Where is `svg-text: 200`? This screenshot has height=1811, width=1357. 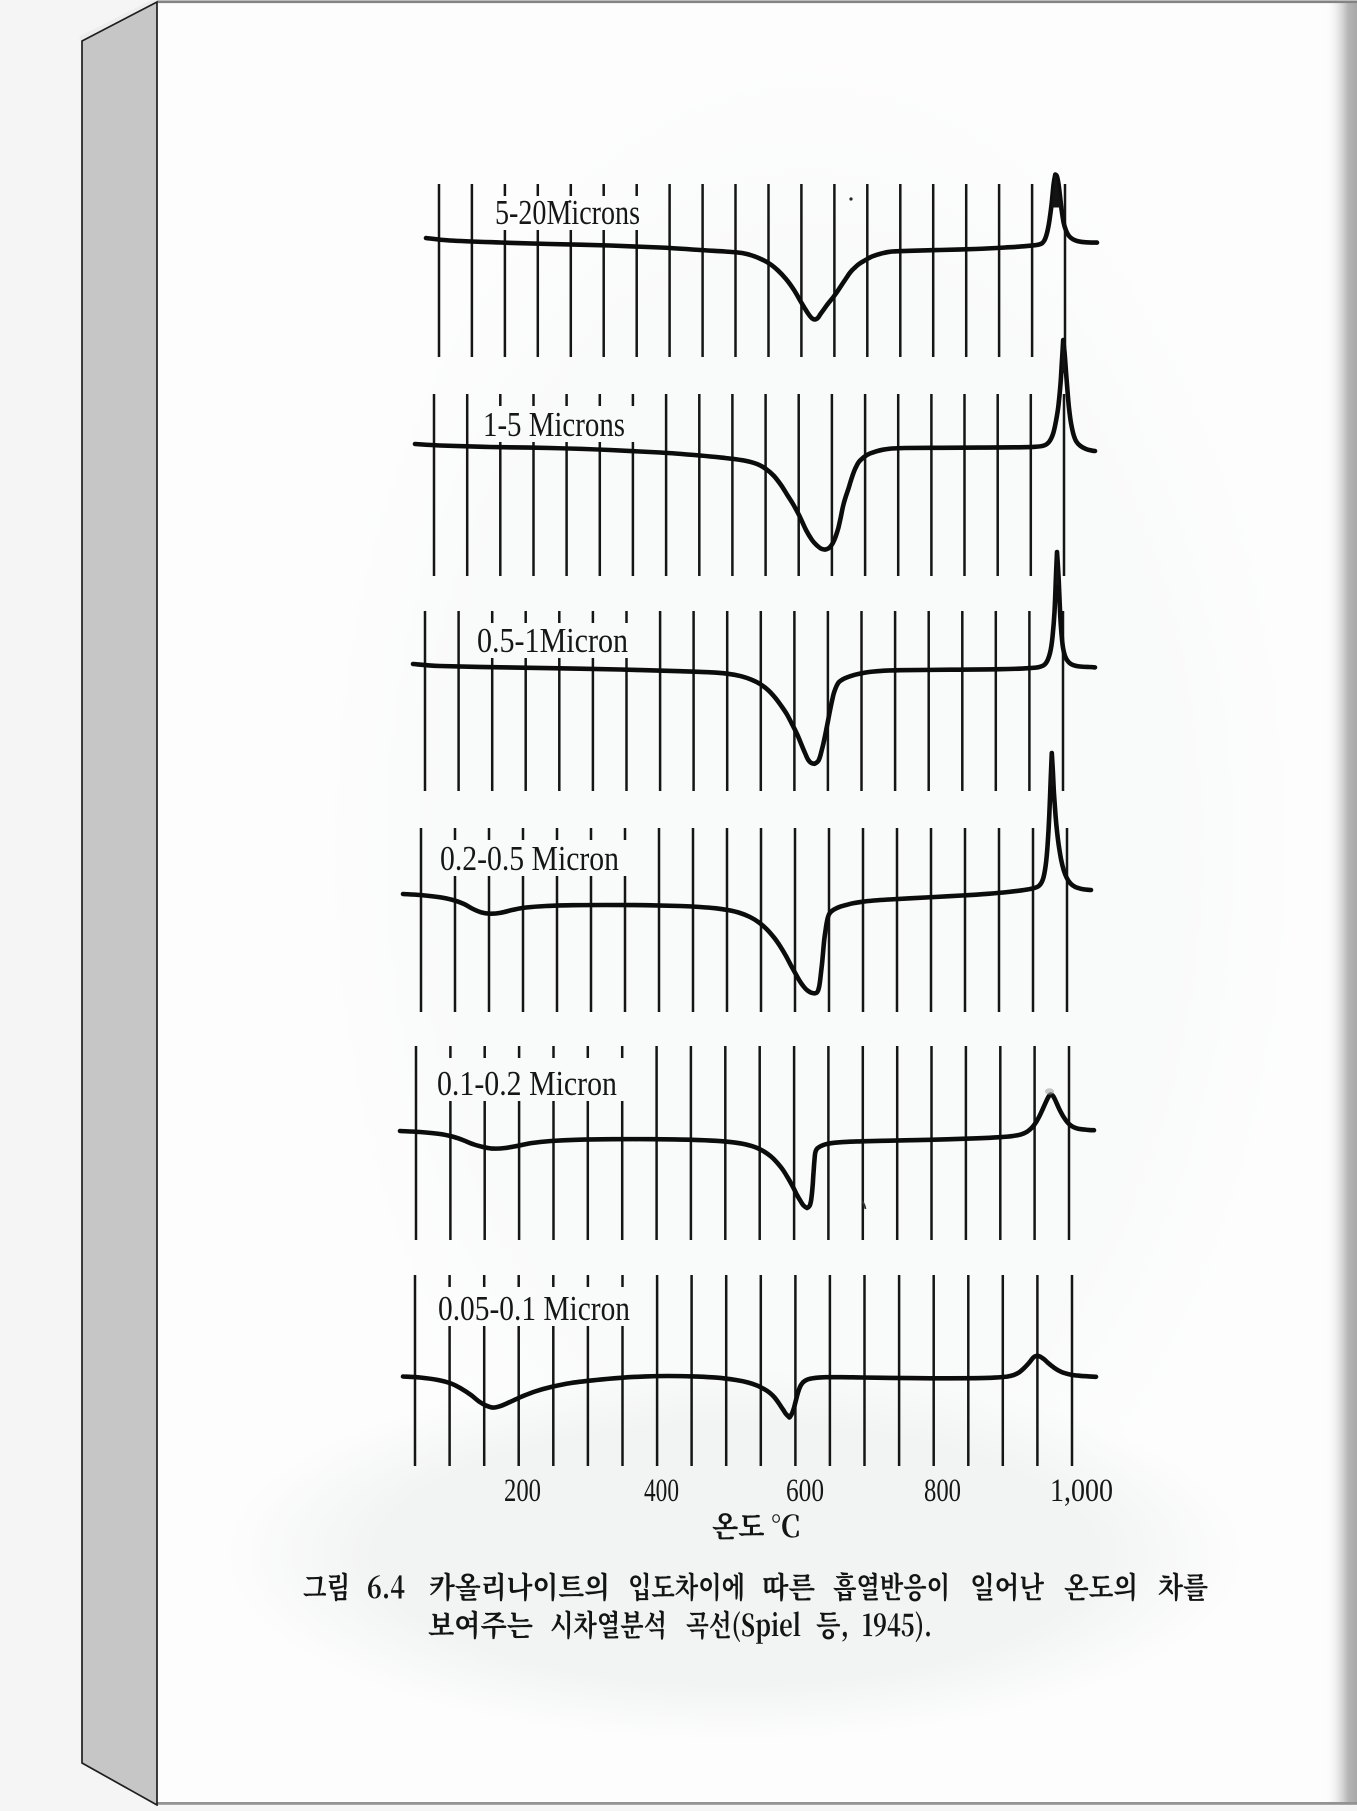 svg-text: 200 is located at coordinates (522, 1491).